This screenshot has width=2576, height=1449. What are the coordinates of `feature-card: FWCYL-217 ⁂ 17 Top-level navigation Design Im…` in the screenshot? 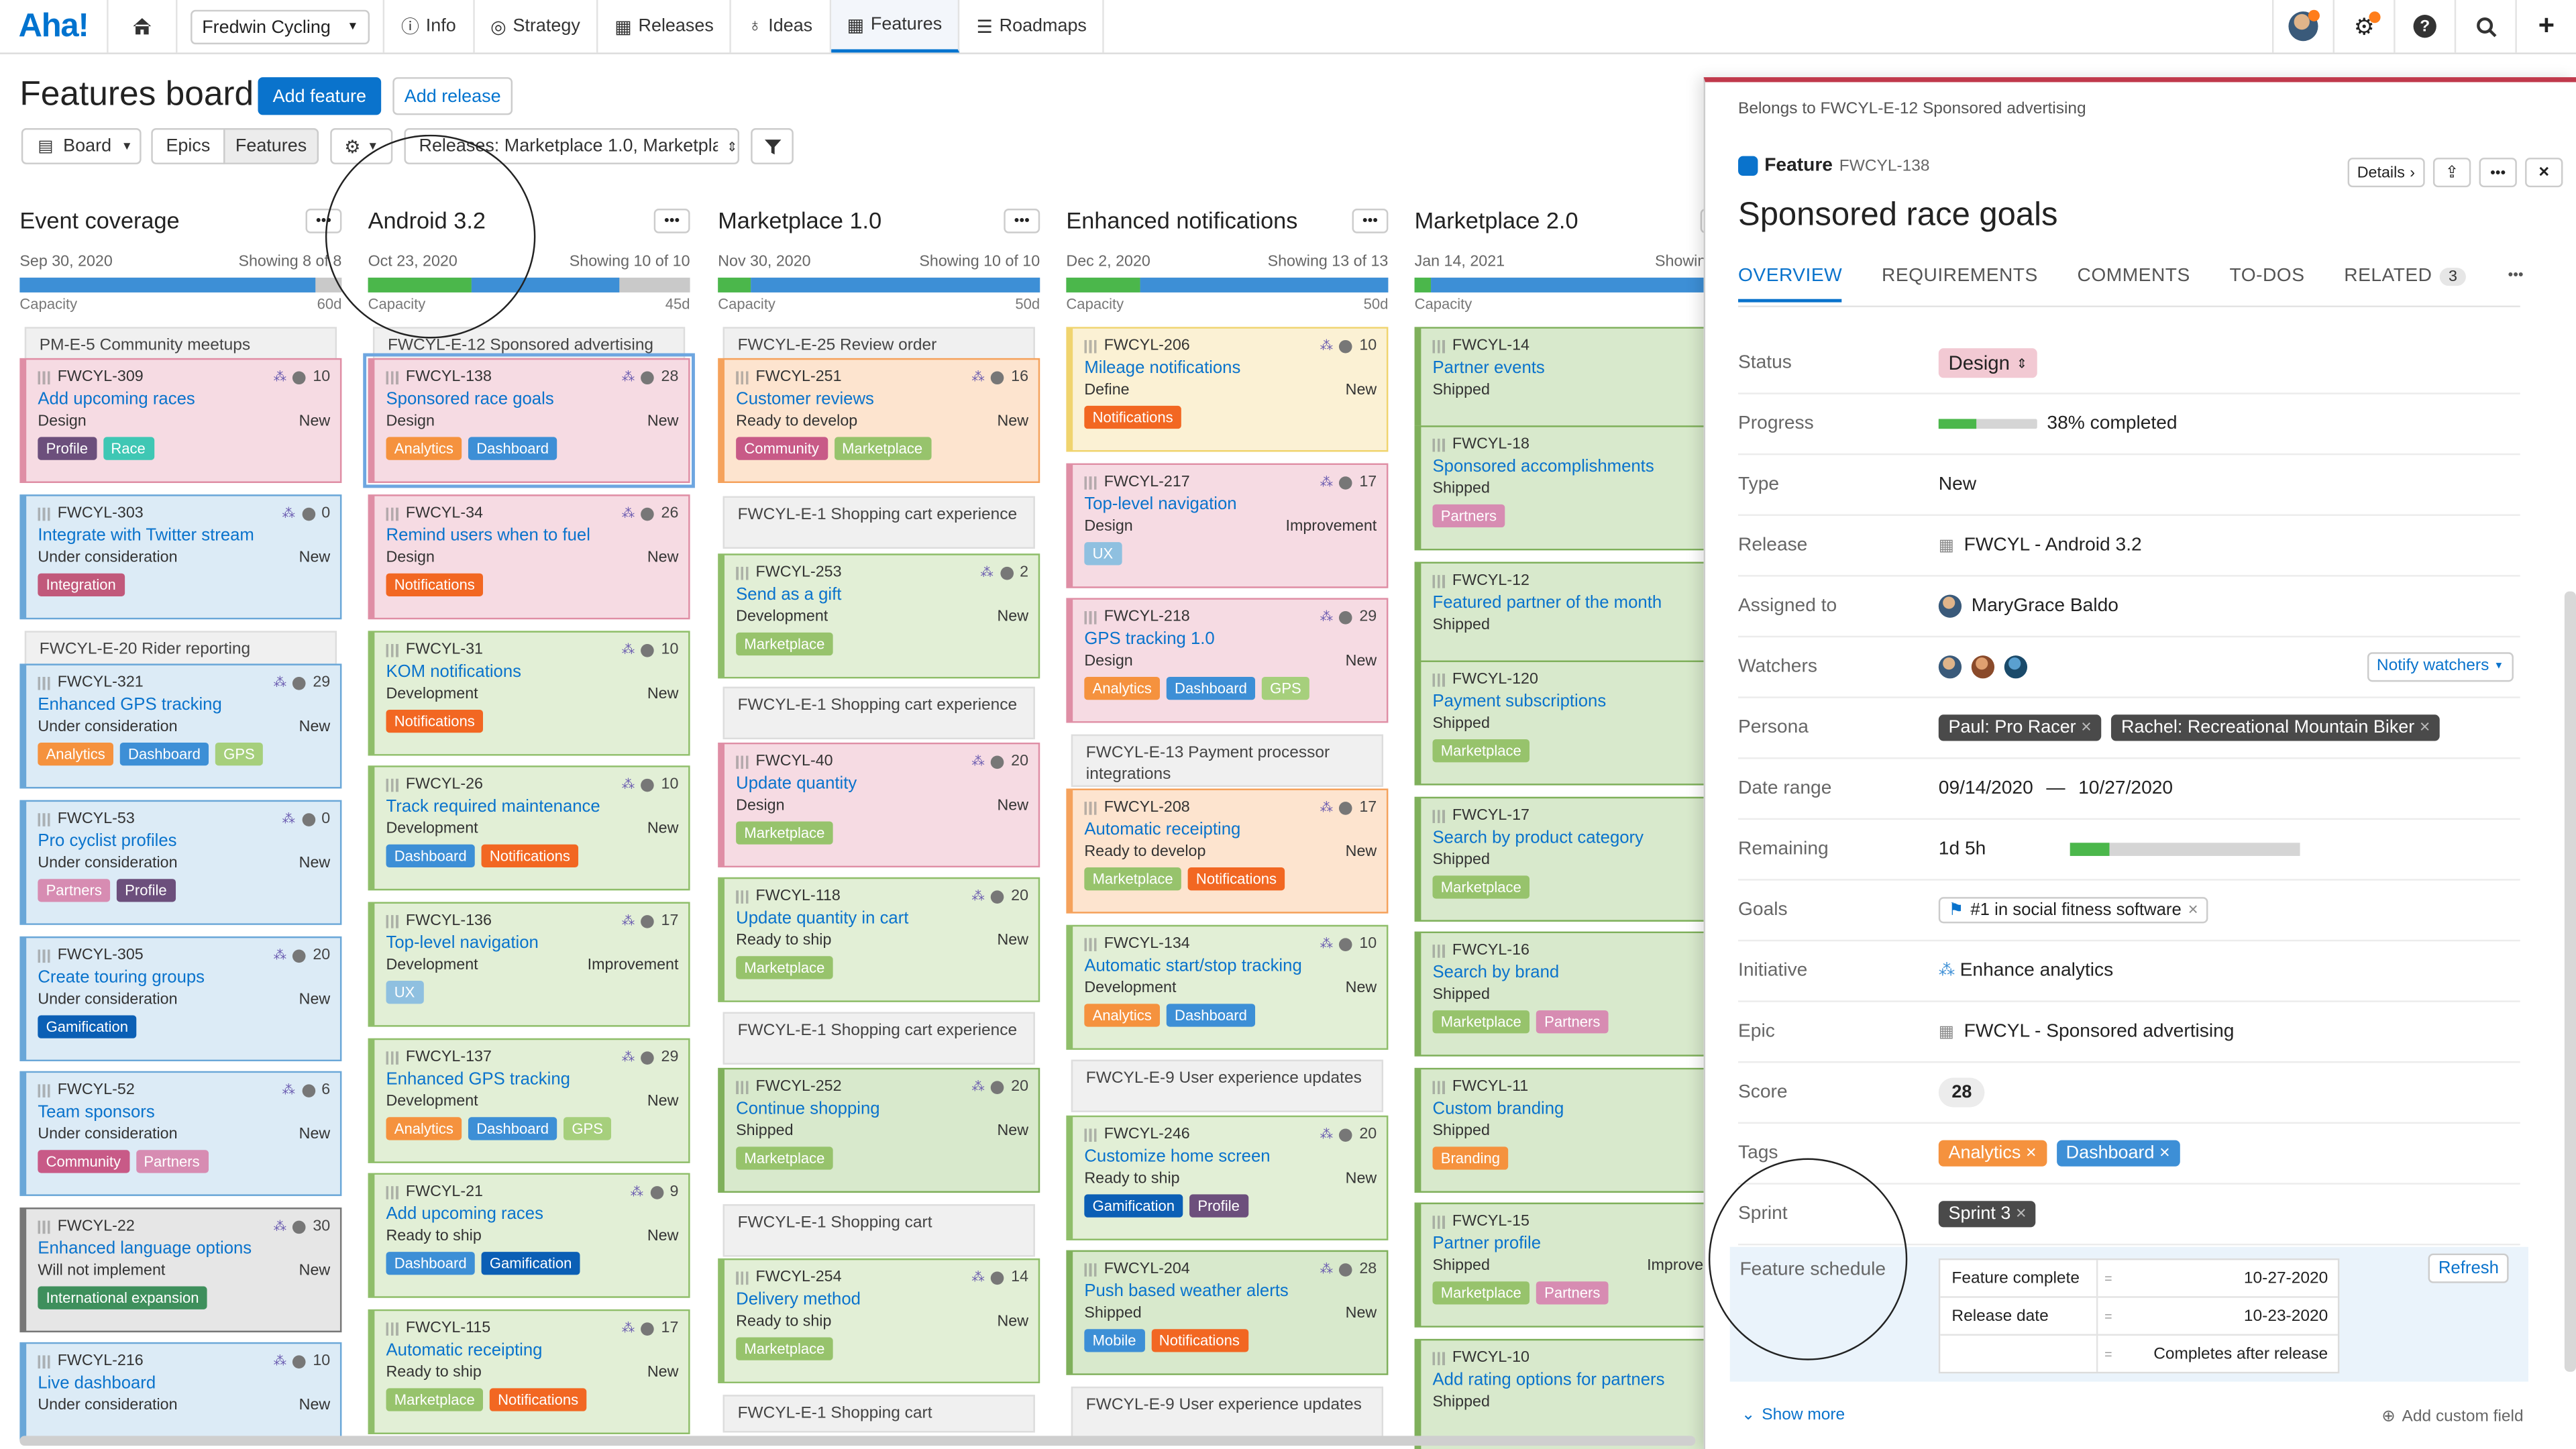 It's located at (1227, 525).